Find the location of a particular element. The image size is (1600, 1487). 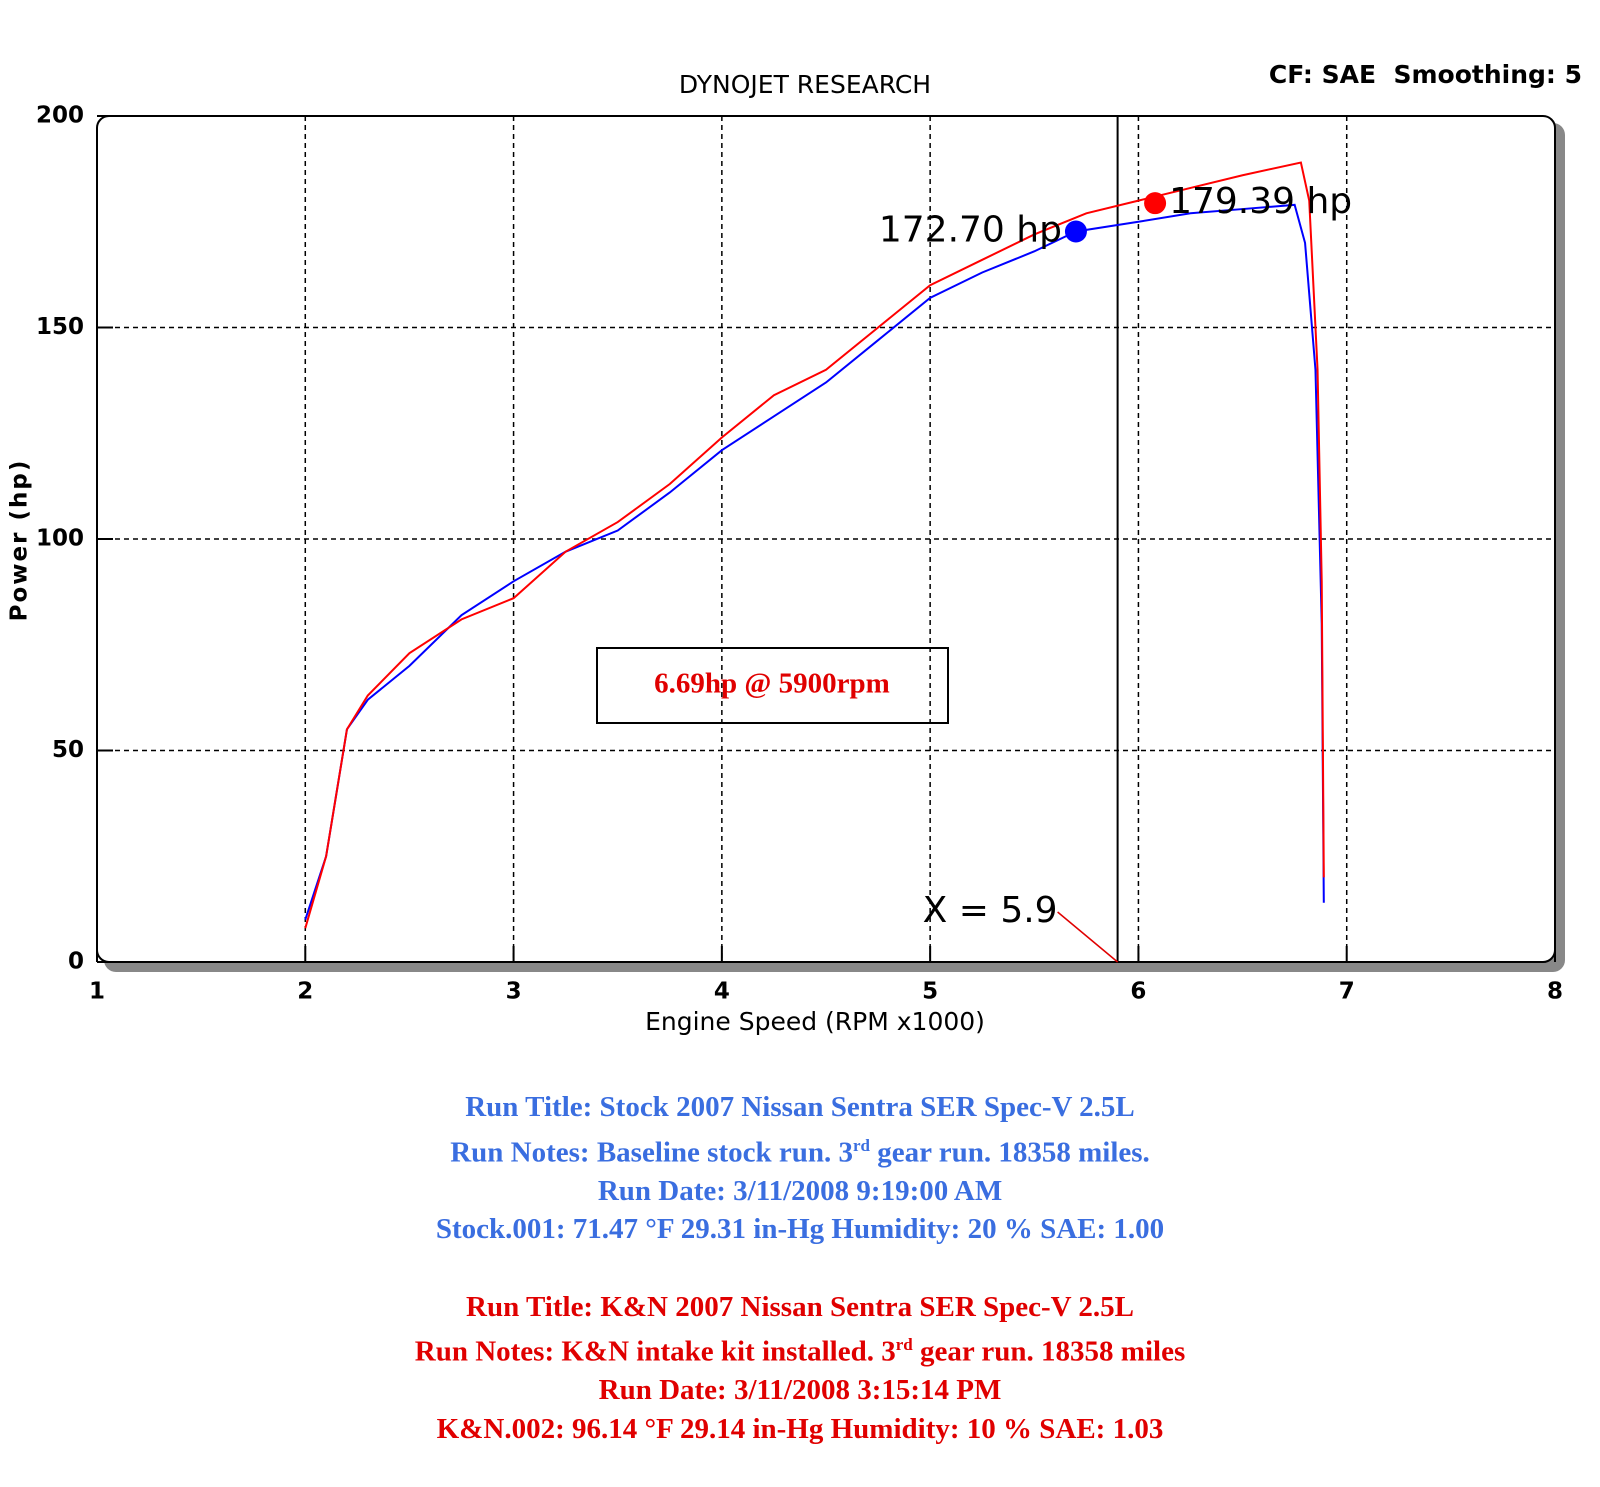

x-tick-label: 7 is located at coordinates (1347, 992).